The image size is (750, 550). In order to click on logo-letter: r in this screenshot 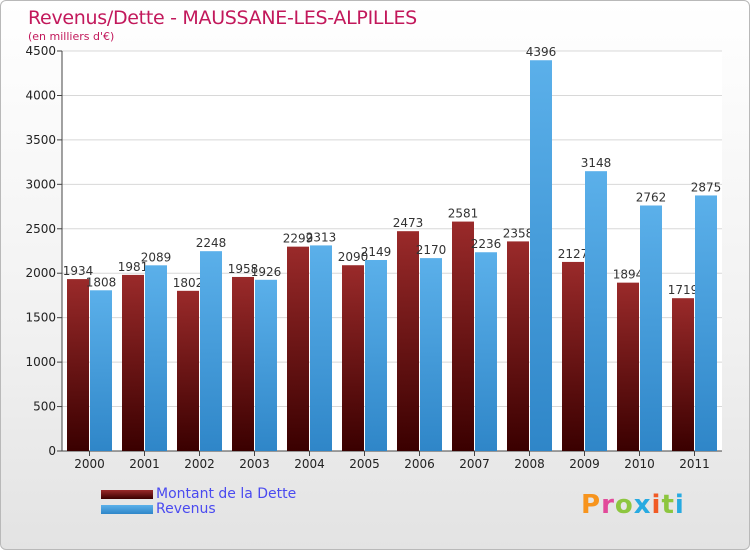, I will do `click(608, 505)`.